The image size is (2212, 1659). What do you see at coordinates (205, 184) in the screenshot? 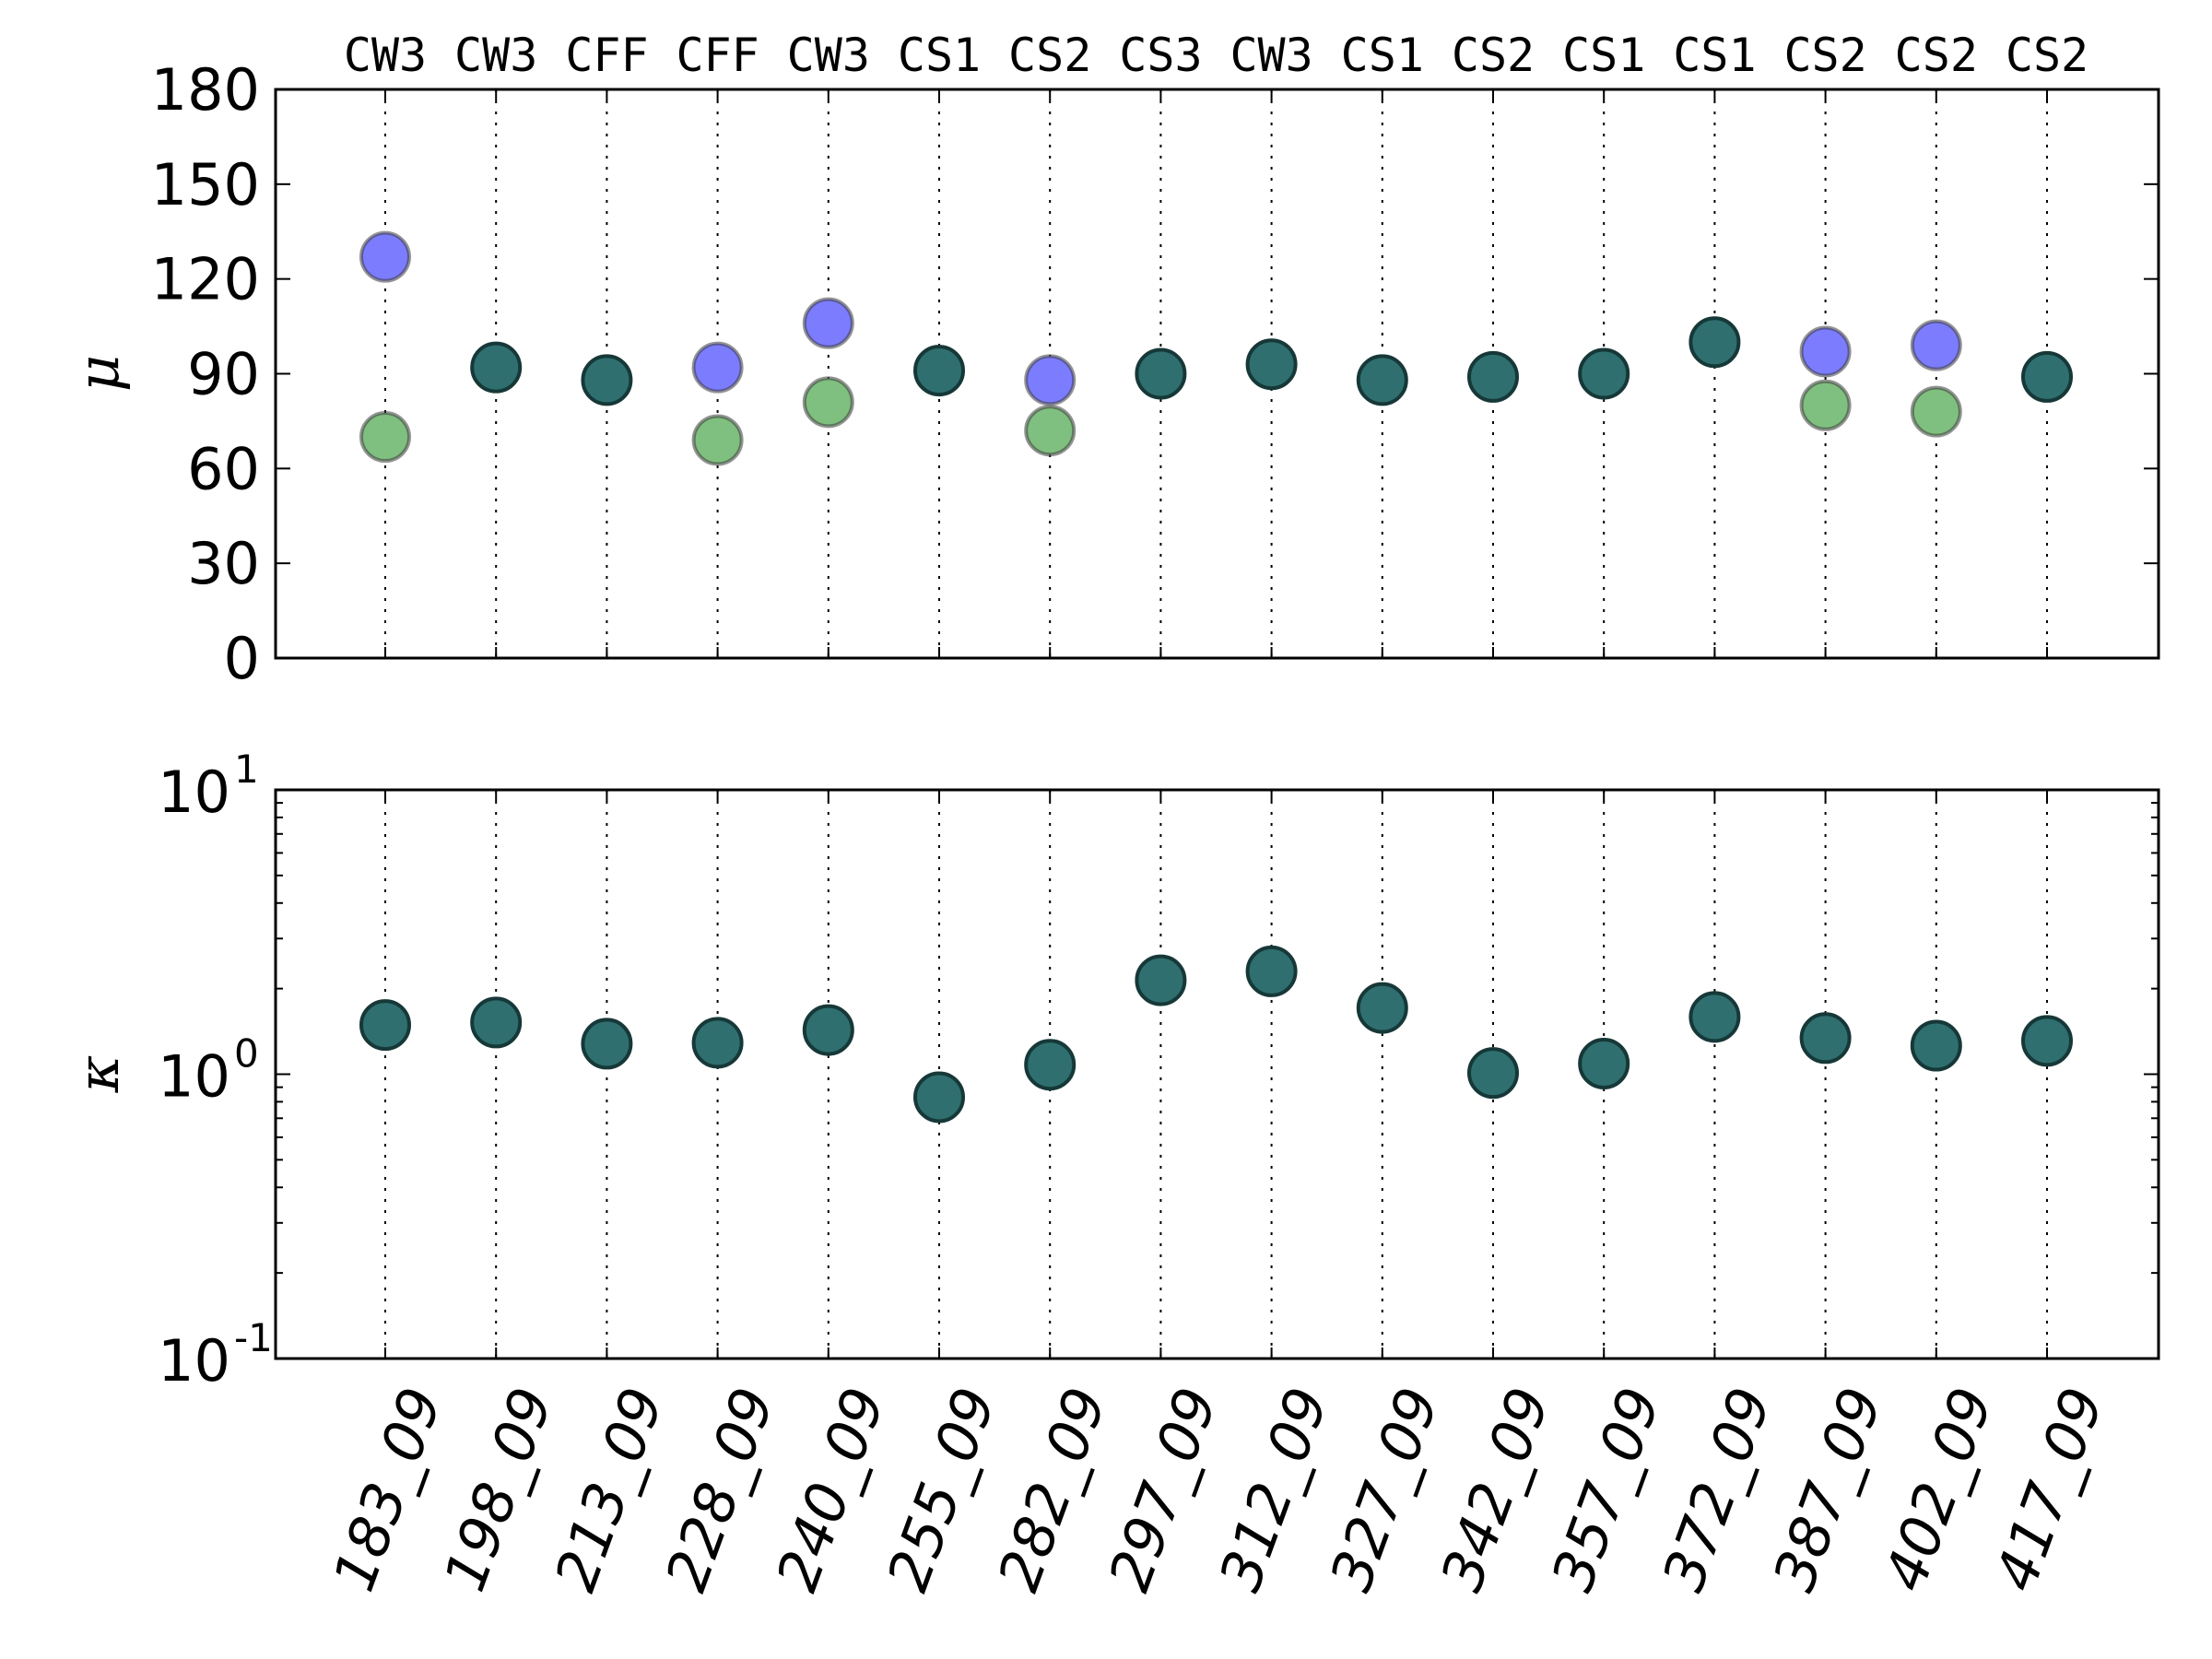
I see `mu-y-tick-label: 150` at bounding box center [205, 184].